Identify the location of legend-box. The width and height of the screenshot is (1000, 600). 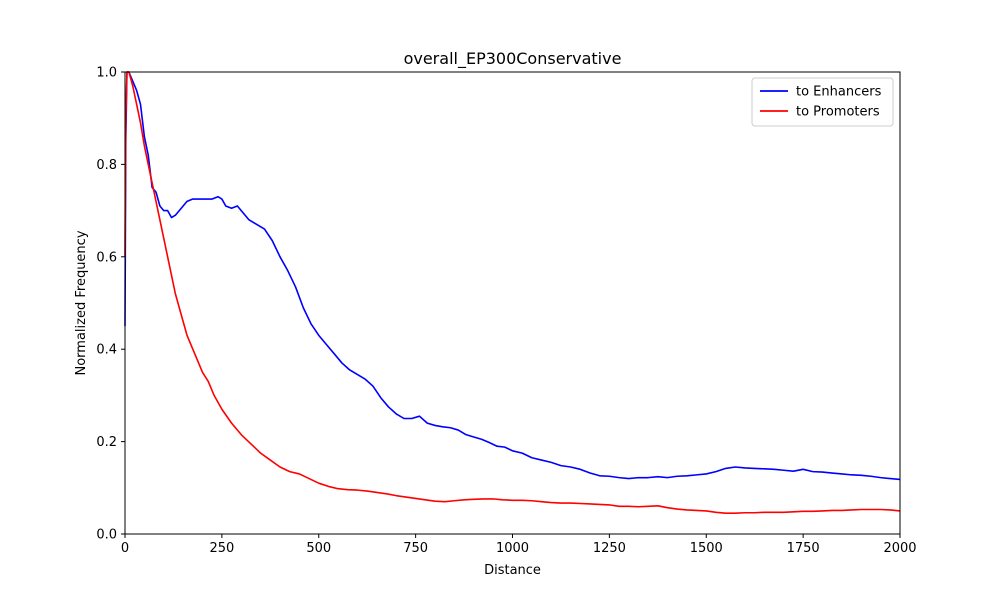
(822, 102).